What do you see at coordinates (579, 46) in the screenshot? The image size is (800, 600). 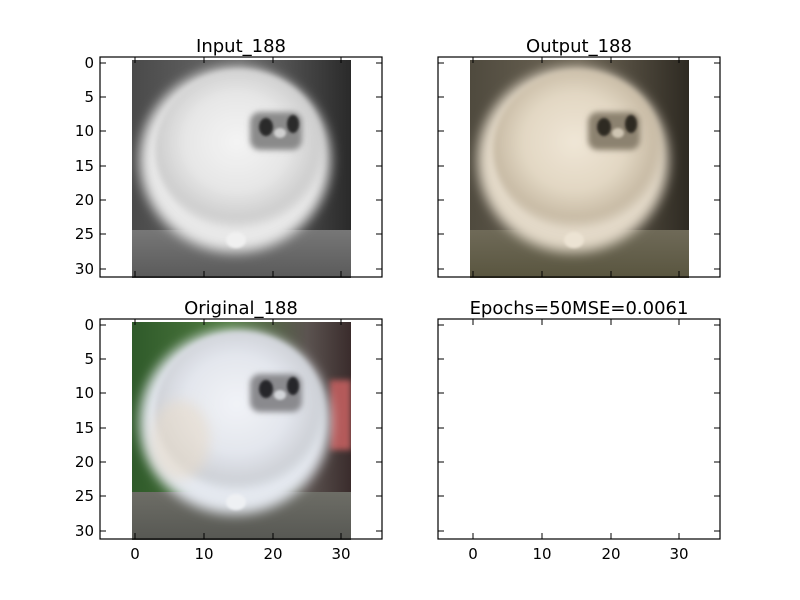 I see `subplot-title-output: Output_188` at bounding box center [579, 46].